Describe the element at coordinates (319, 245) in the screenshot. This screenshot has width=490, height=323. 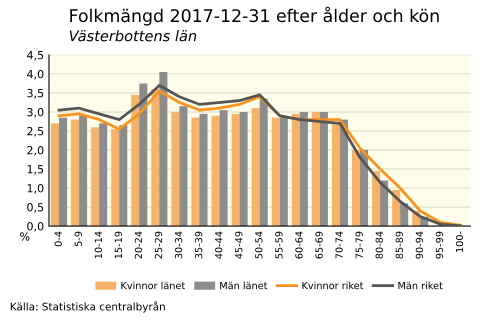
I see `x-tick-label: 65-69` at that location.